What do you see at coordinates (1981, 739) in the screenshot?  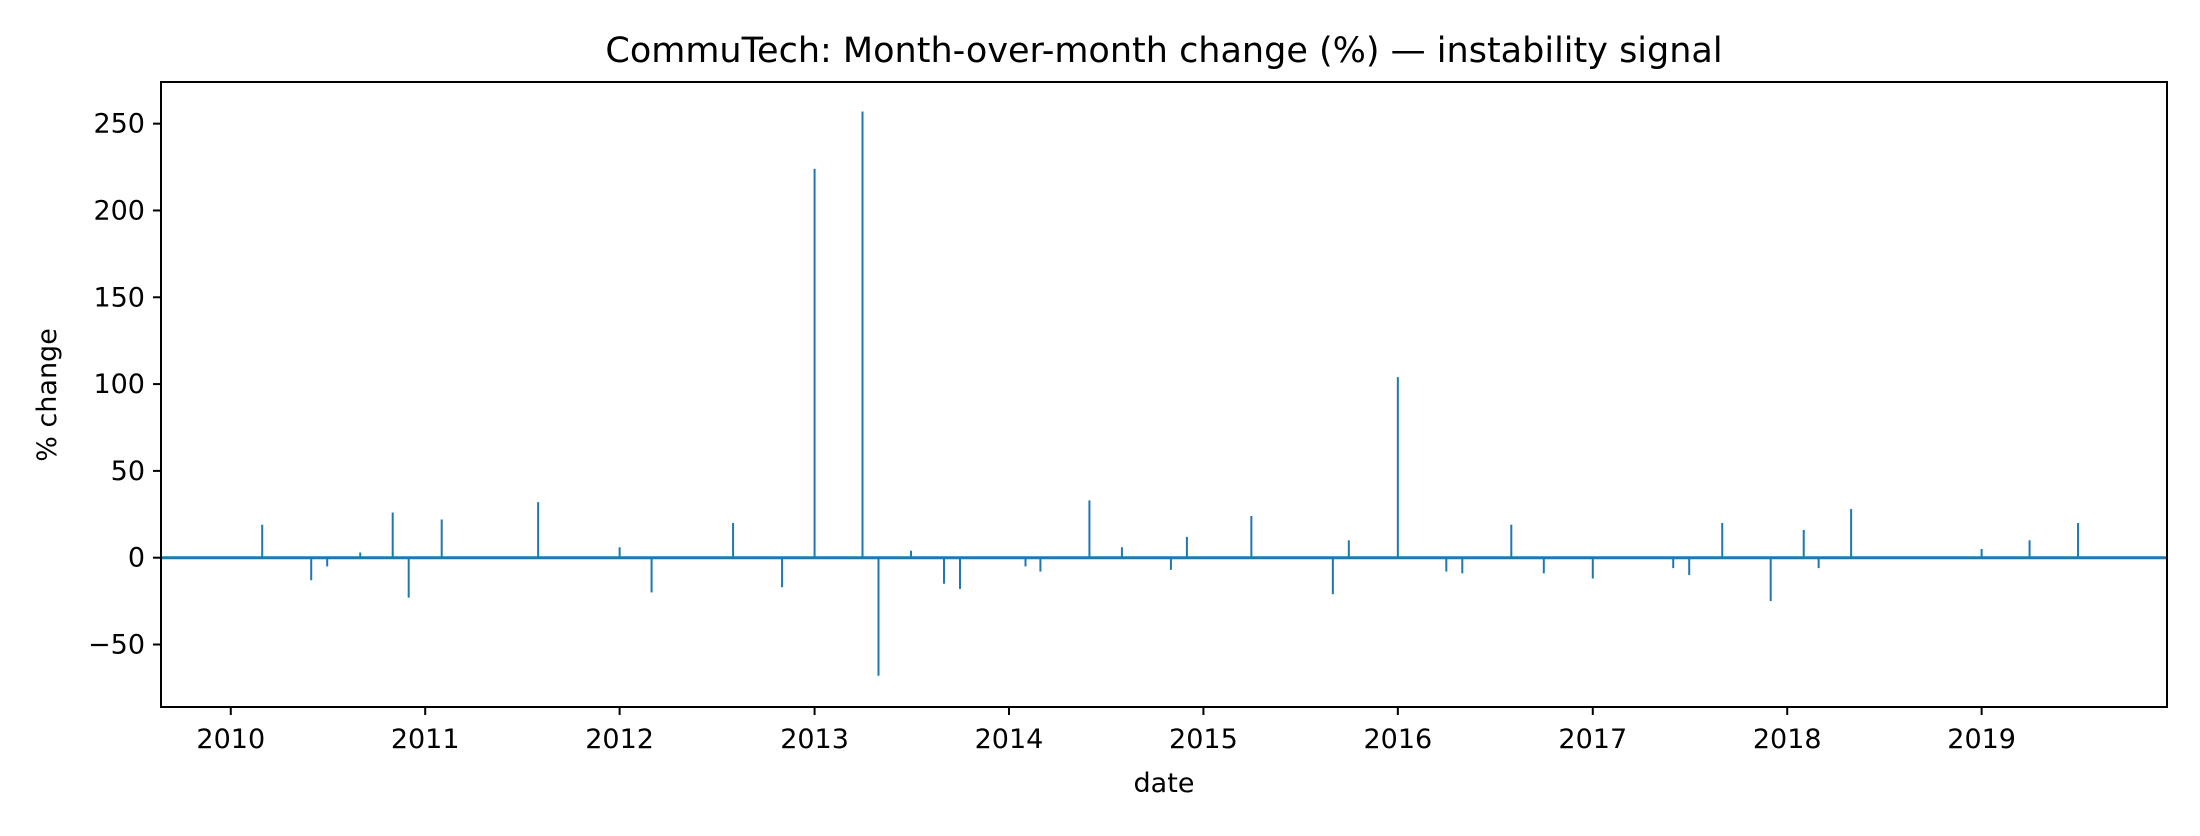 I see `x-tick-label: 2019` at bounding box center [1981, 739].